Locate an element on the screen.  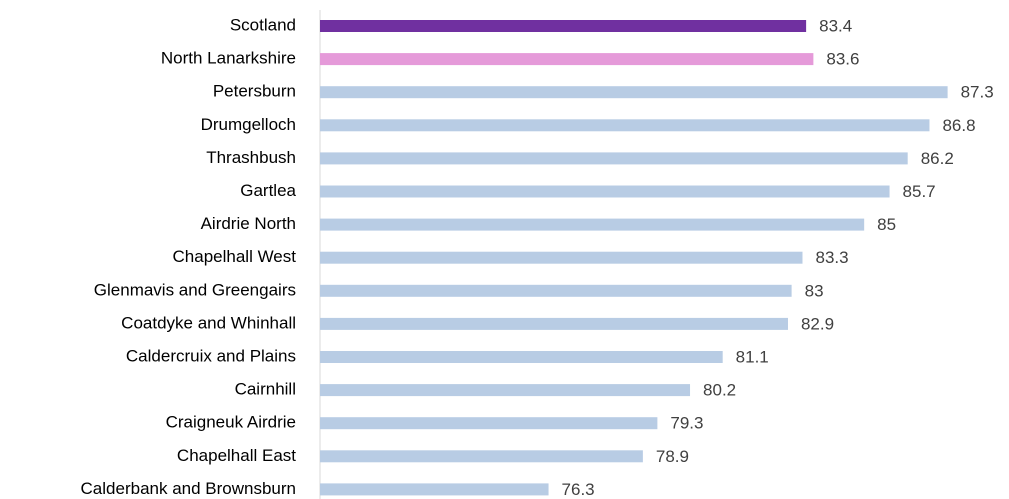
value-label: 80.2 is located at coordinates (719, 390).